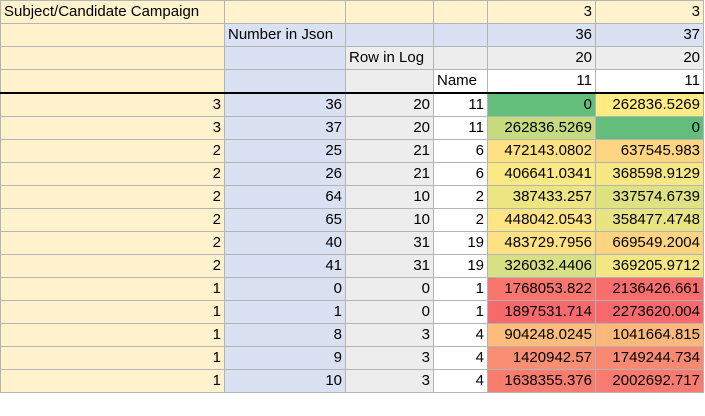 This screenshot has height=416, width=705. Describe the element at coordinates (285, 174) in the screenshot. I see `number-in-json-cell: 26` at that location.